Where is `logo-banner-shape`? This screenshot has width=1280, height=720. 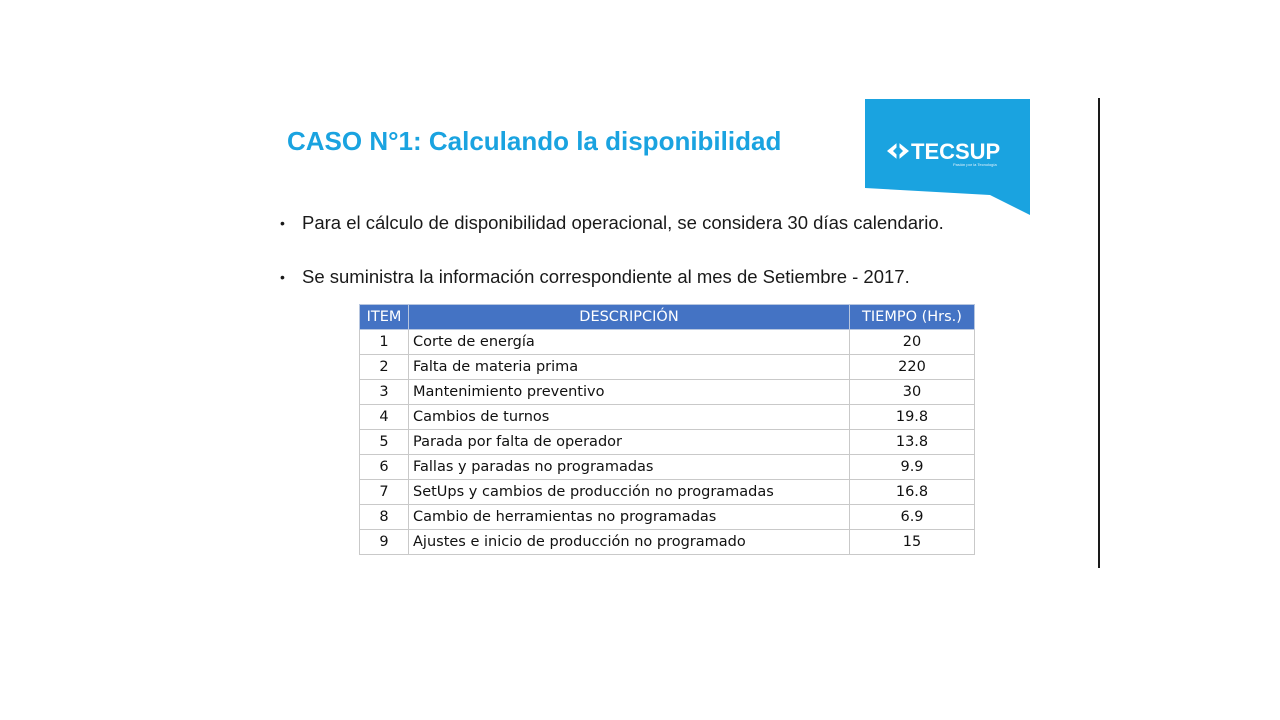
logo-banner-shape is located at coordinates (947, 157).